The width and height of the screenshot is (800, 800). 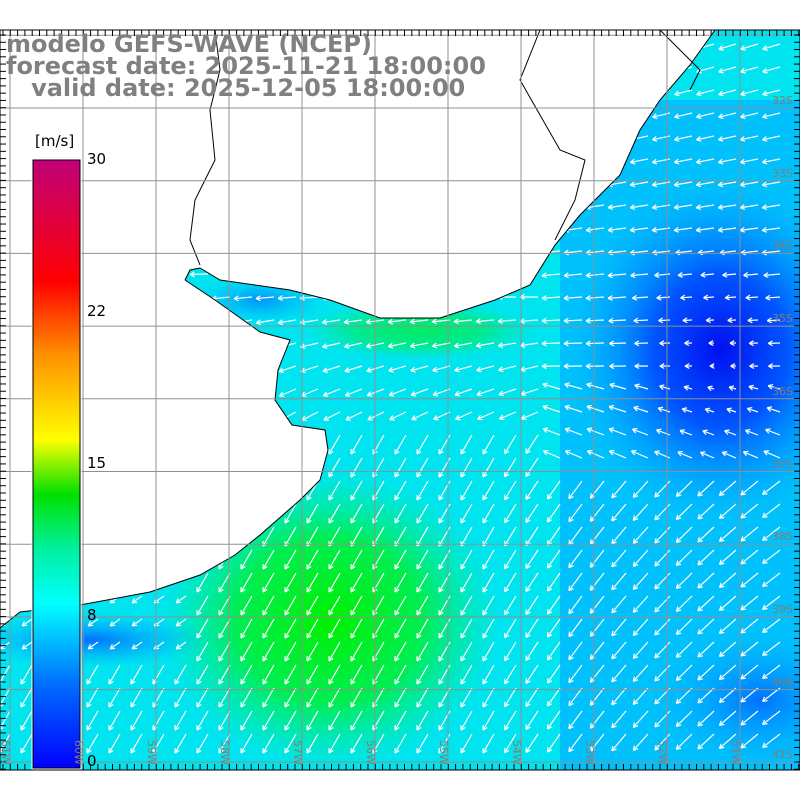 What do you see at coordinates (55, 141) in the screenshot?
I see `colorbar-unit: [m/s]` at bounding box center [55, 141].